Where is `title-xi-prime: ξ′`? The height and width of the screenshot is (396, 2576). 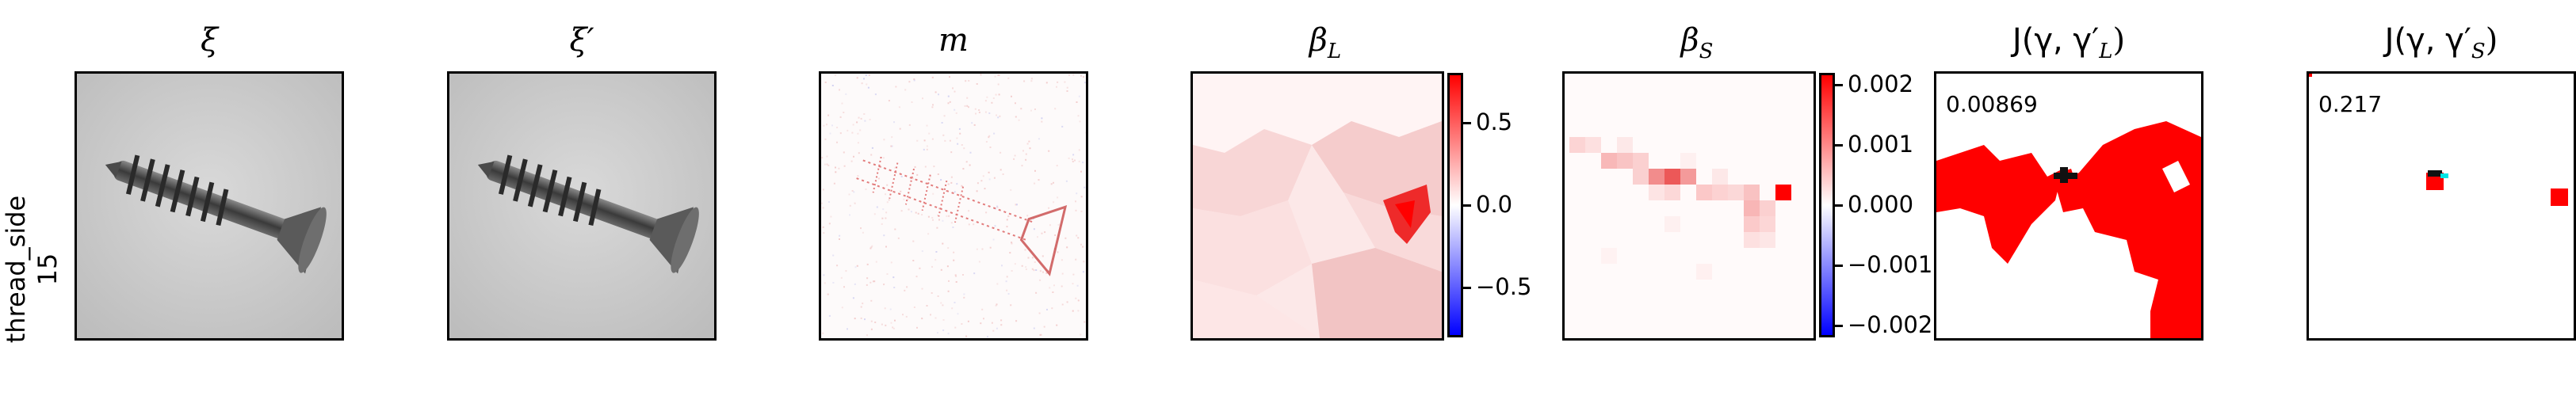 title-xi-prime: ξ′ is located at coordinates (581, 40).